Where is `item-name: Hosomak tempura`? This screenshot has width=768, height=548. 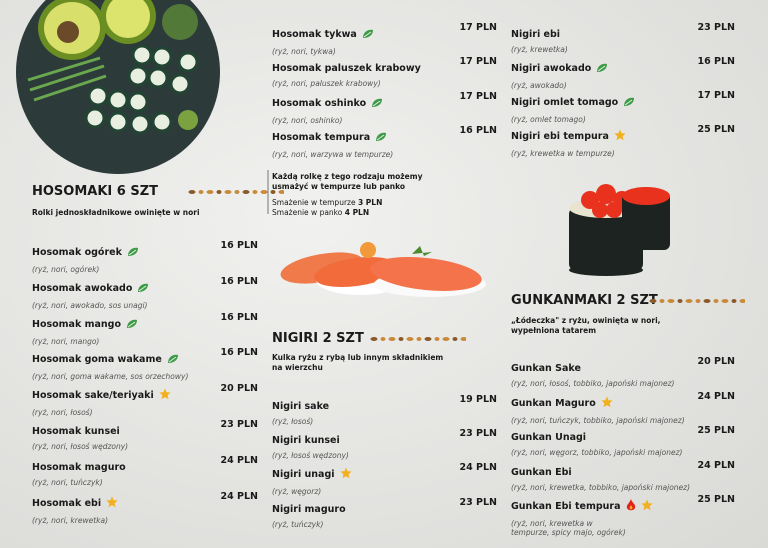
item-name: Hosomak tempura is located at coordinates (321, 138).